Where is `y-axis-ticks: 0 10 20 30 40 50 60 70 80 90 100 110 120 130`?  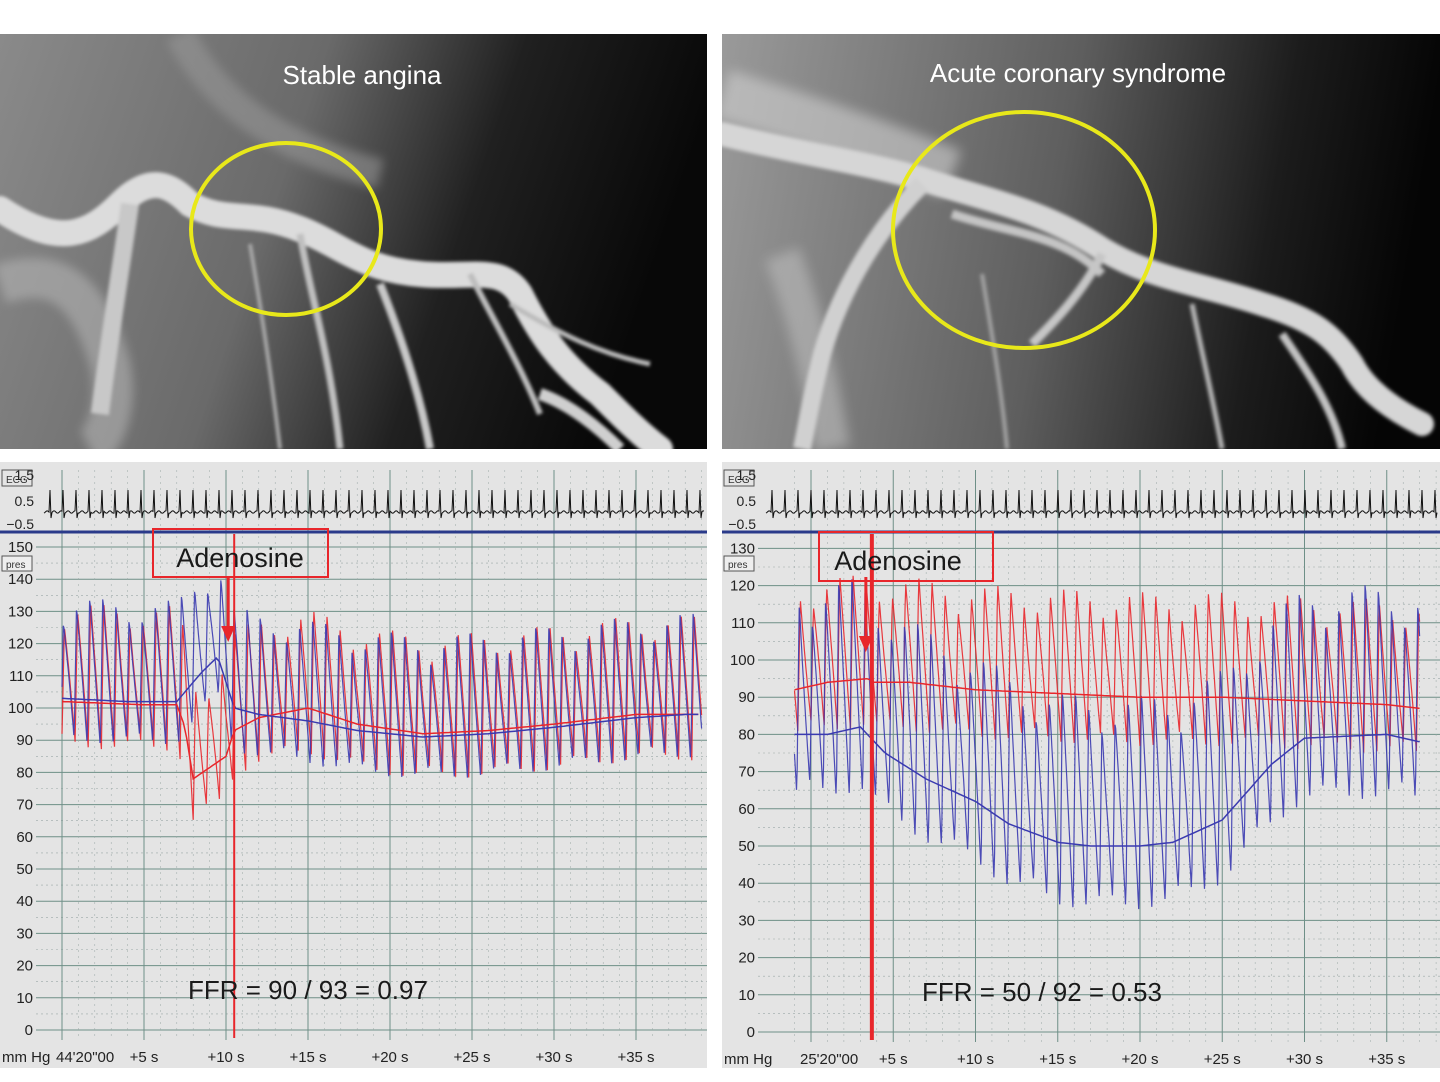
y-axis-ticks: 0 10 20 30 40 50 60 70 80 90 100 110 120 130 is located at coordinates (742, 790).